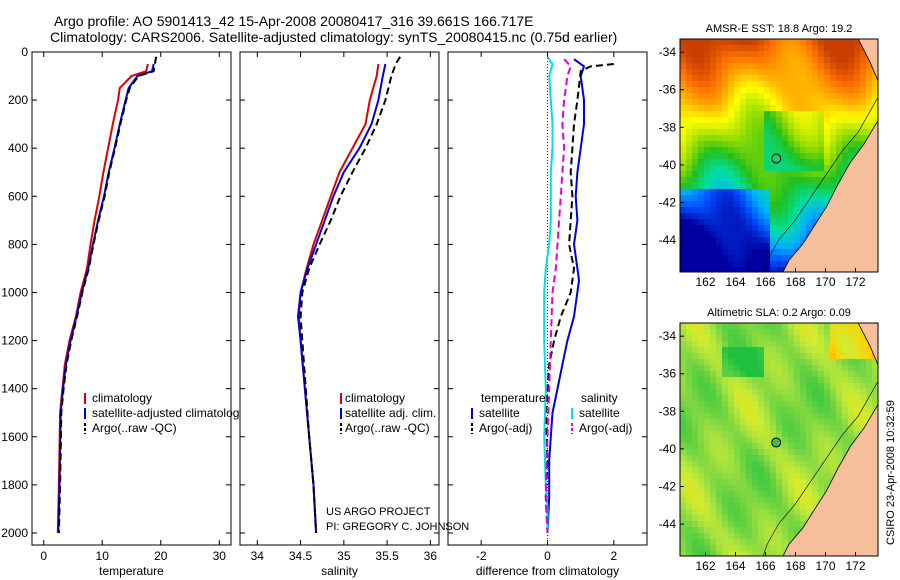 The image size is (900, 580). What do you see at coordinates (14, 533) in the screenshot?
I see `y-tick-label: 2000` at bounding box center [14, 533].